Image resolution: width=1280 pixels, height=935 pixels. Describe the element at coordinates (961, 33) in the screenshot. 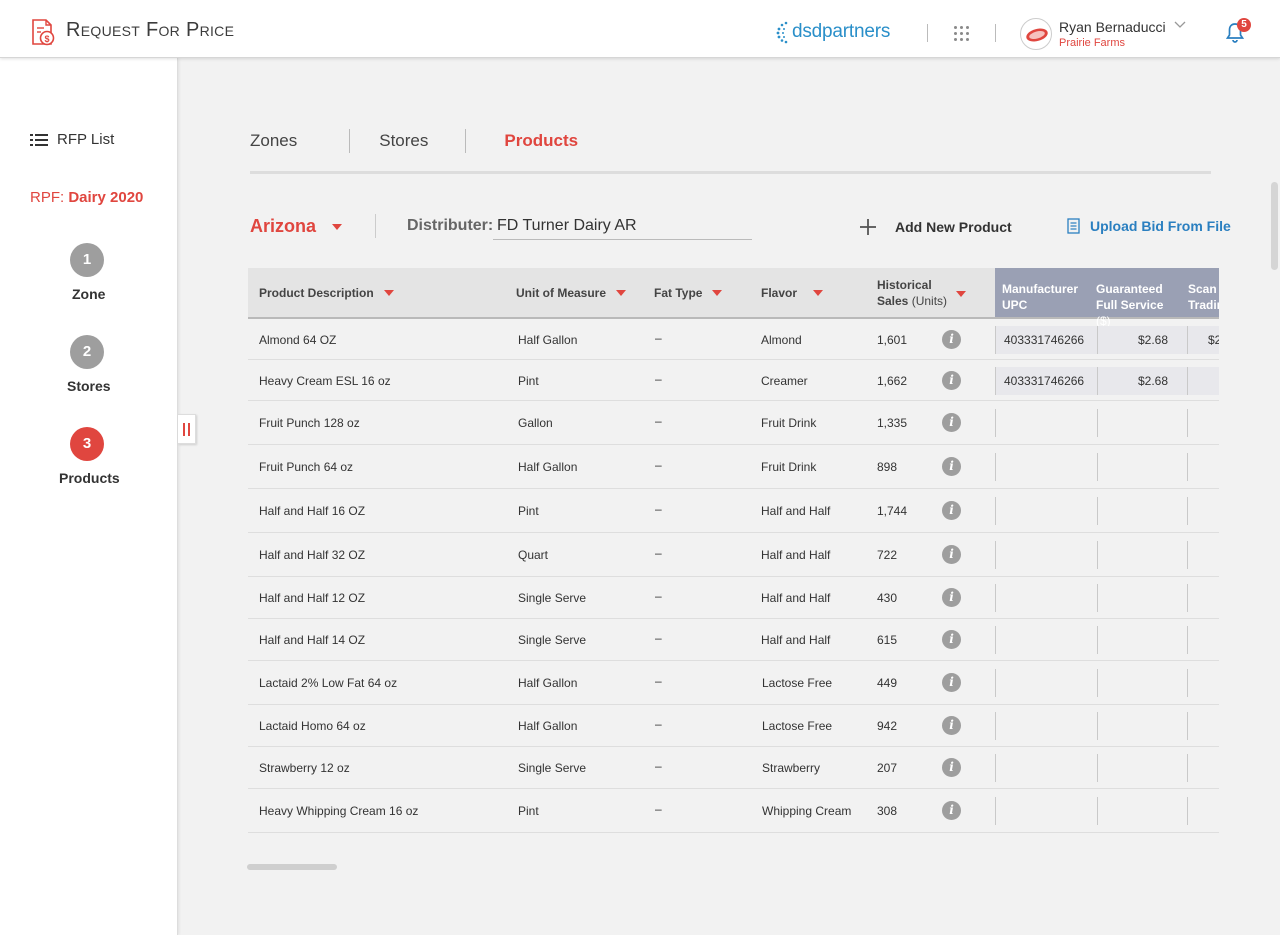

I see `apps-grid-icon` at that location.